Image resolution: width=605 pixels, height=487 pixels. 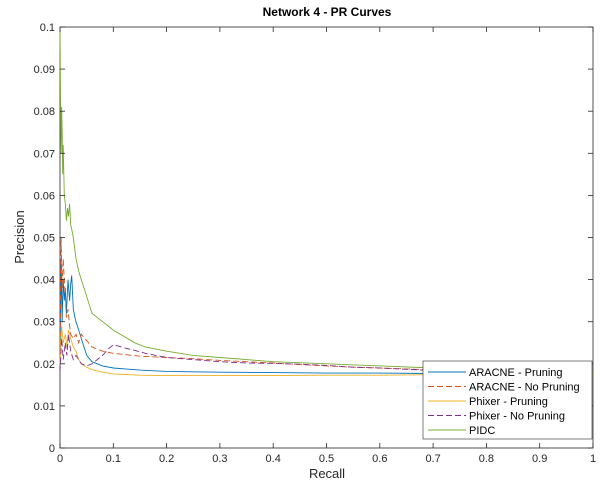 I want to click on legend-box, so click(x=507, y=400).